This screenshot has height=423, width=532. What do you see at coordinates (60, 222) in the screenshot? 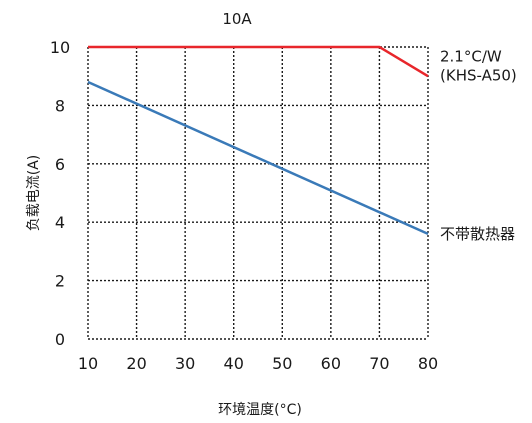
I see `y-tick-label-2: 4` at bounding box center [60, 222].